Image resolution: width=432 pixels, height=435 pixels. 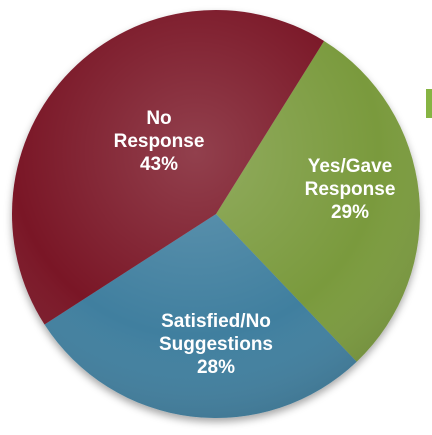 I want to click on slice-label-line: Yes/Gave, so click(x=350, y=166).